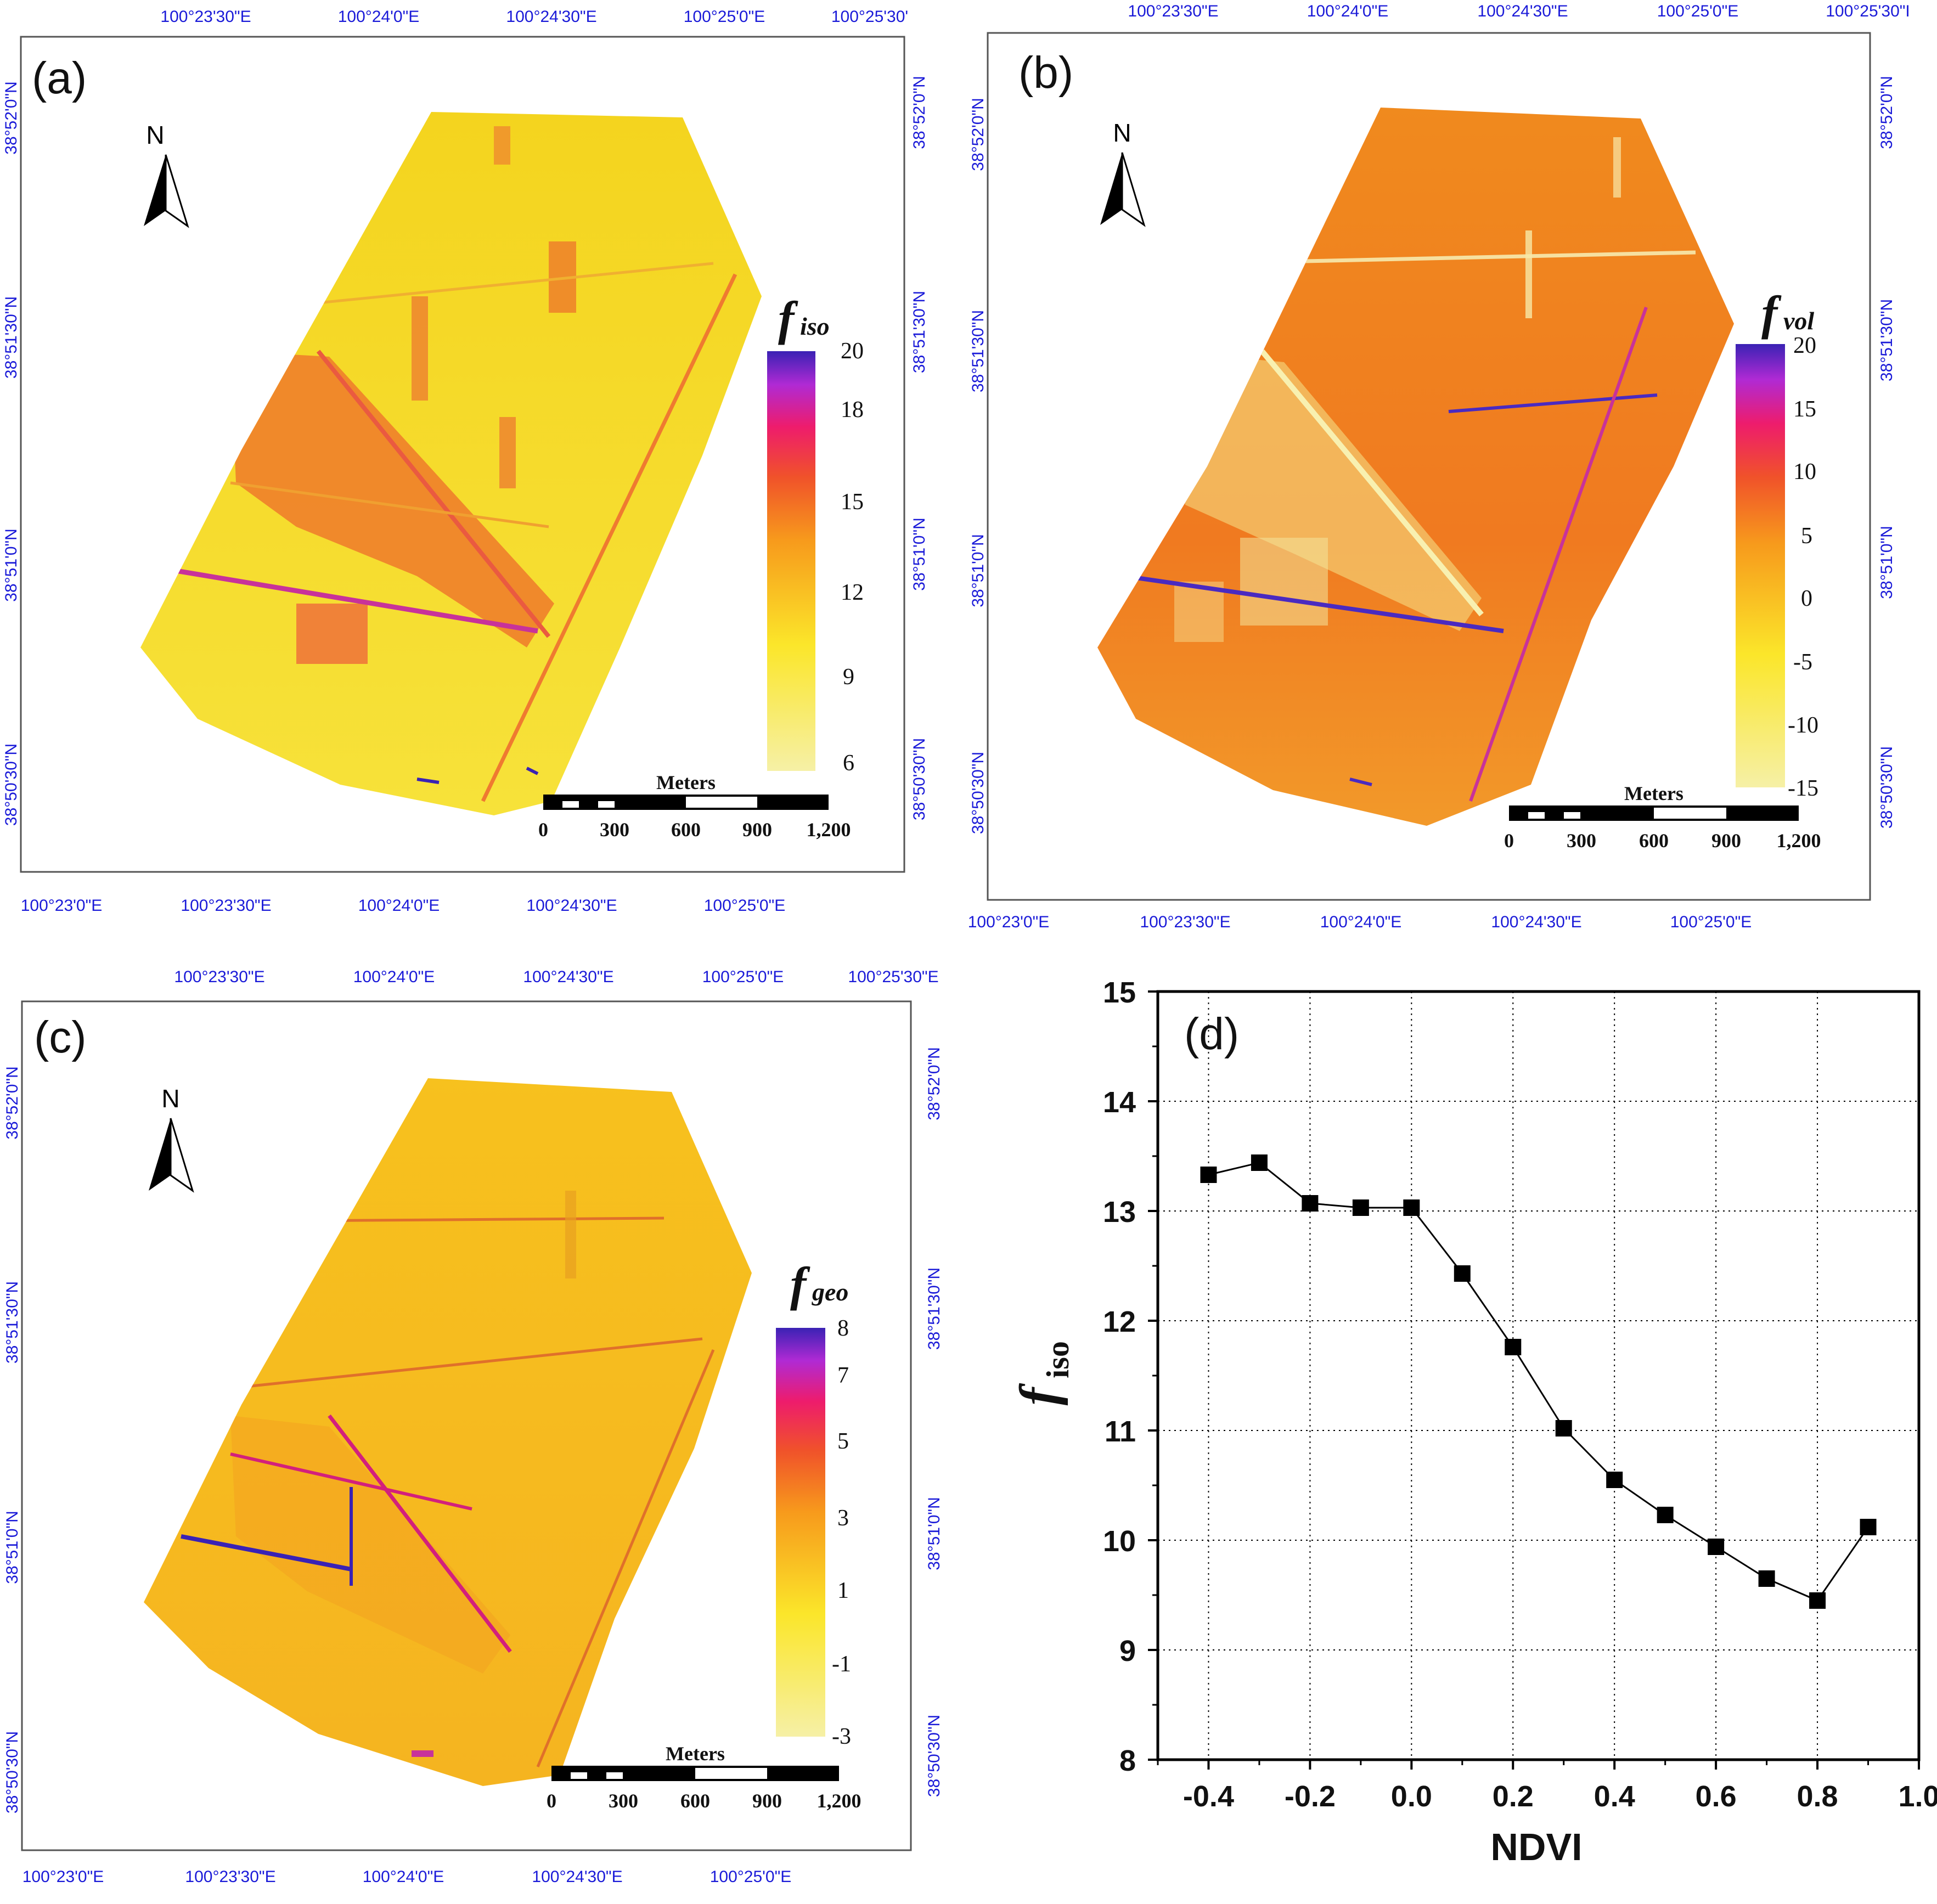  I want to click on scale-tick: 0, so click(1509, 841).